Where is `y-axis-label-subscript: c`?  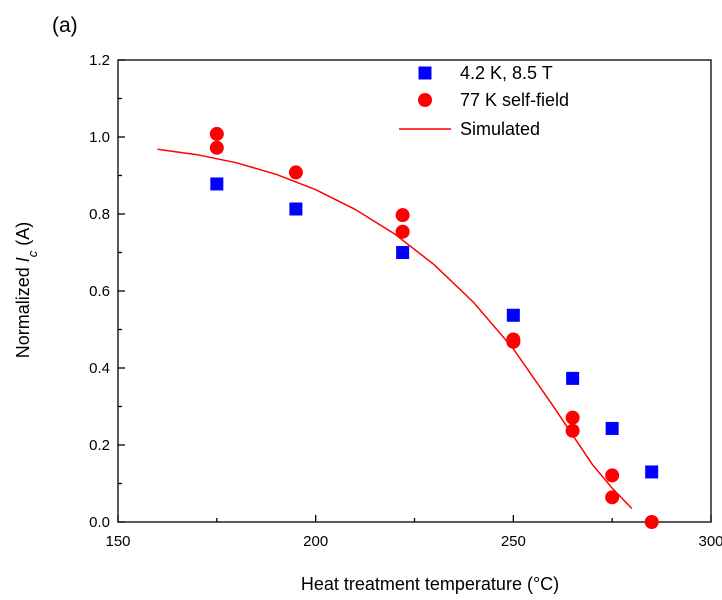 y-axis-label-subscript: c is located at coordinates (32, 253).